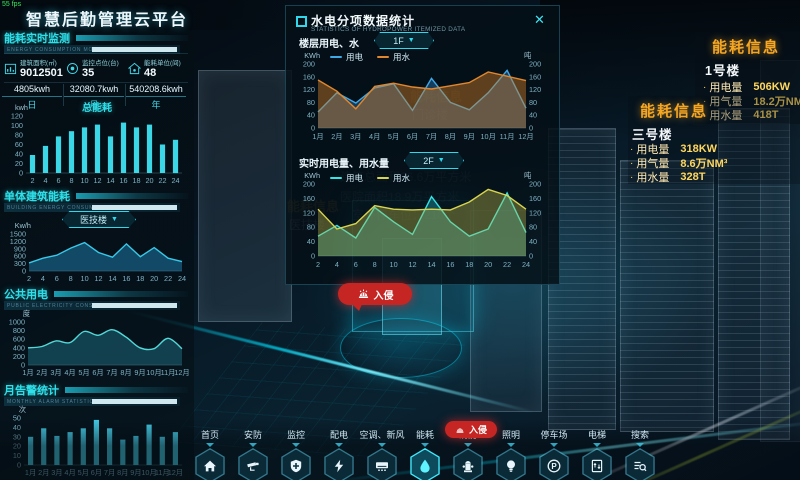  I want to click on intrusion-alert-badge-nav: 入侵, so click(471, 429).